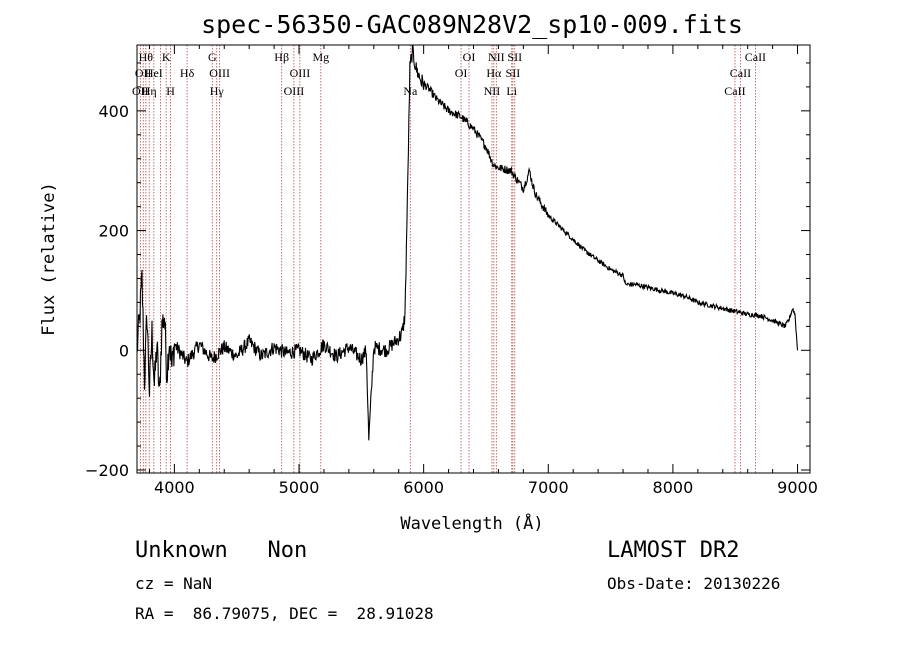 The image size is (900, 649). I want to click on spectral-line-label-16: Na, so click(410, 91).